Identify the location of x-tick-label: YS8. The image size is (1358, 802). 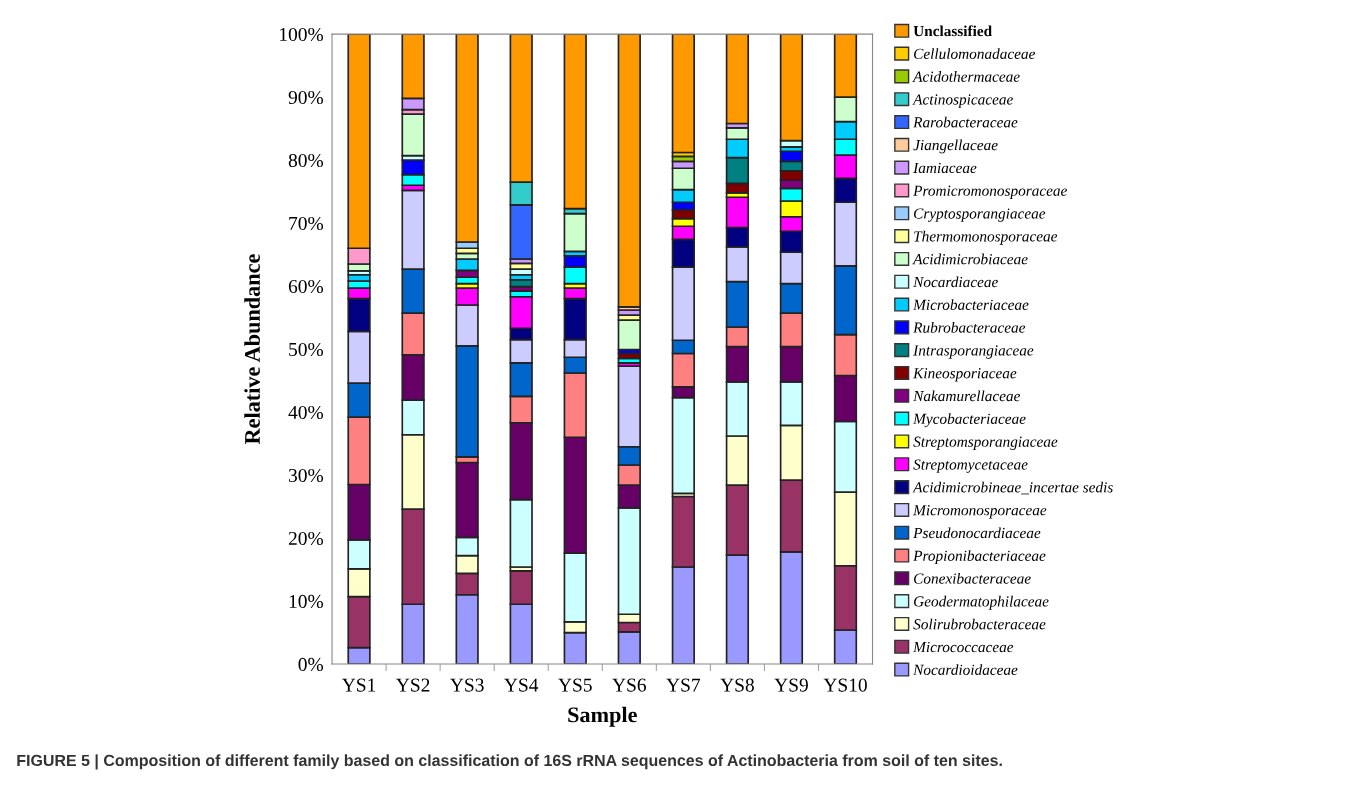
(737, 685).